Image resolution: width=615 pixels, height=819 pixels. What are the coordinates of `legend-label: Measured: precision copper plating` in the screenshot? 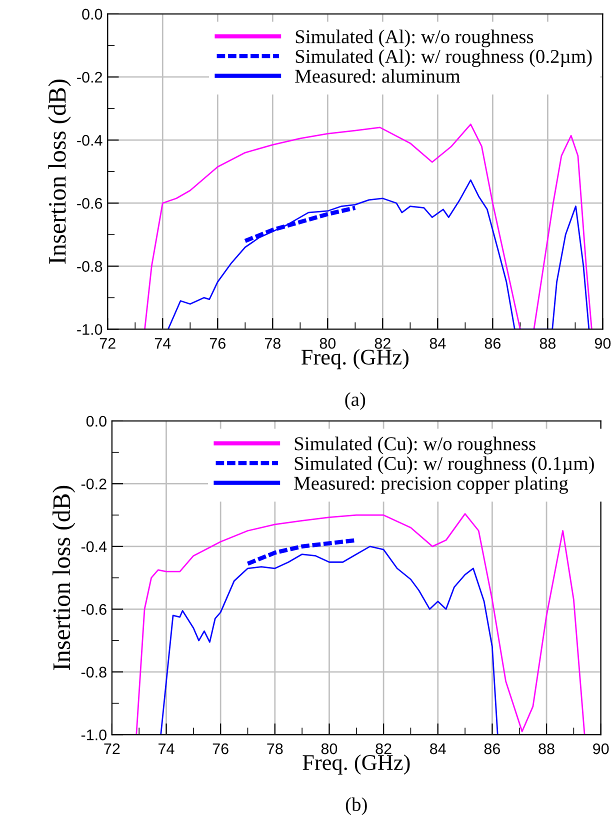 It's located at (431, 485).